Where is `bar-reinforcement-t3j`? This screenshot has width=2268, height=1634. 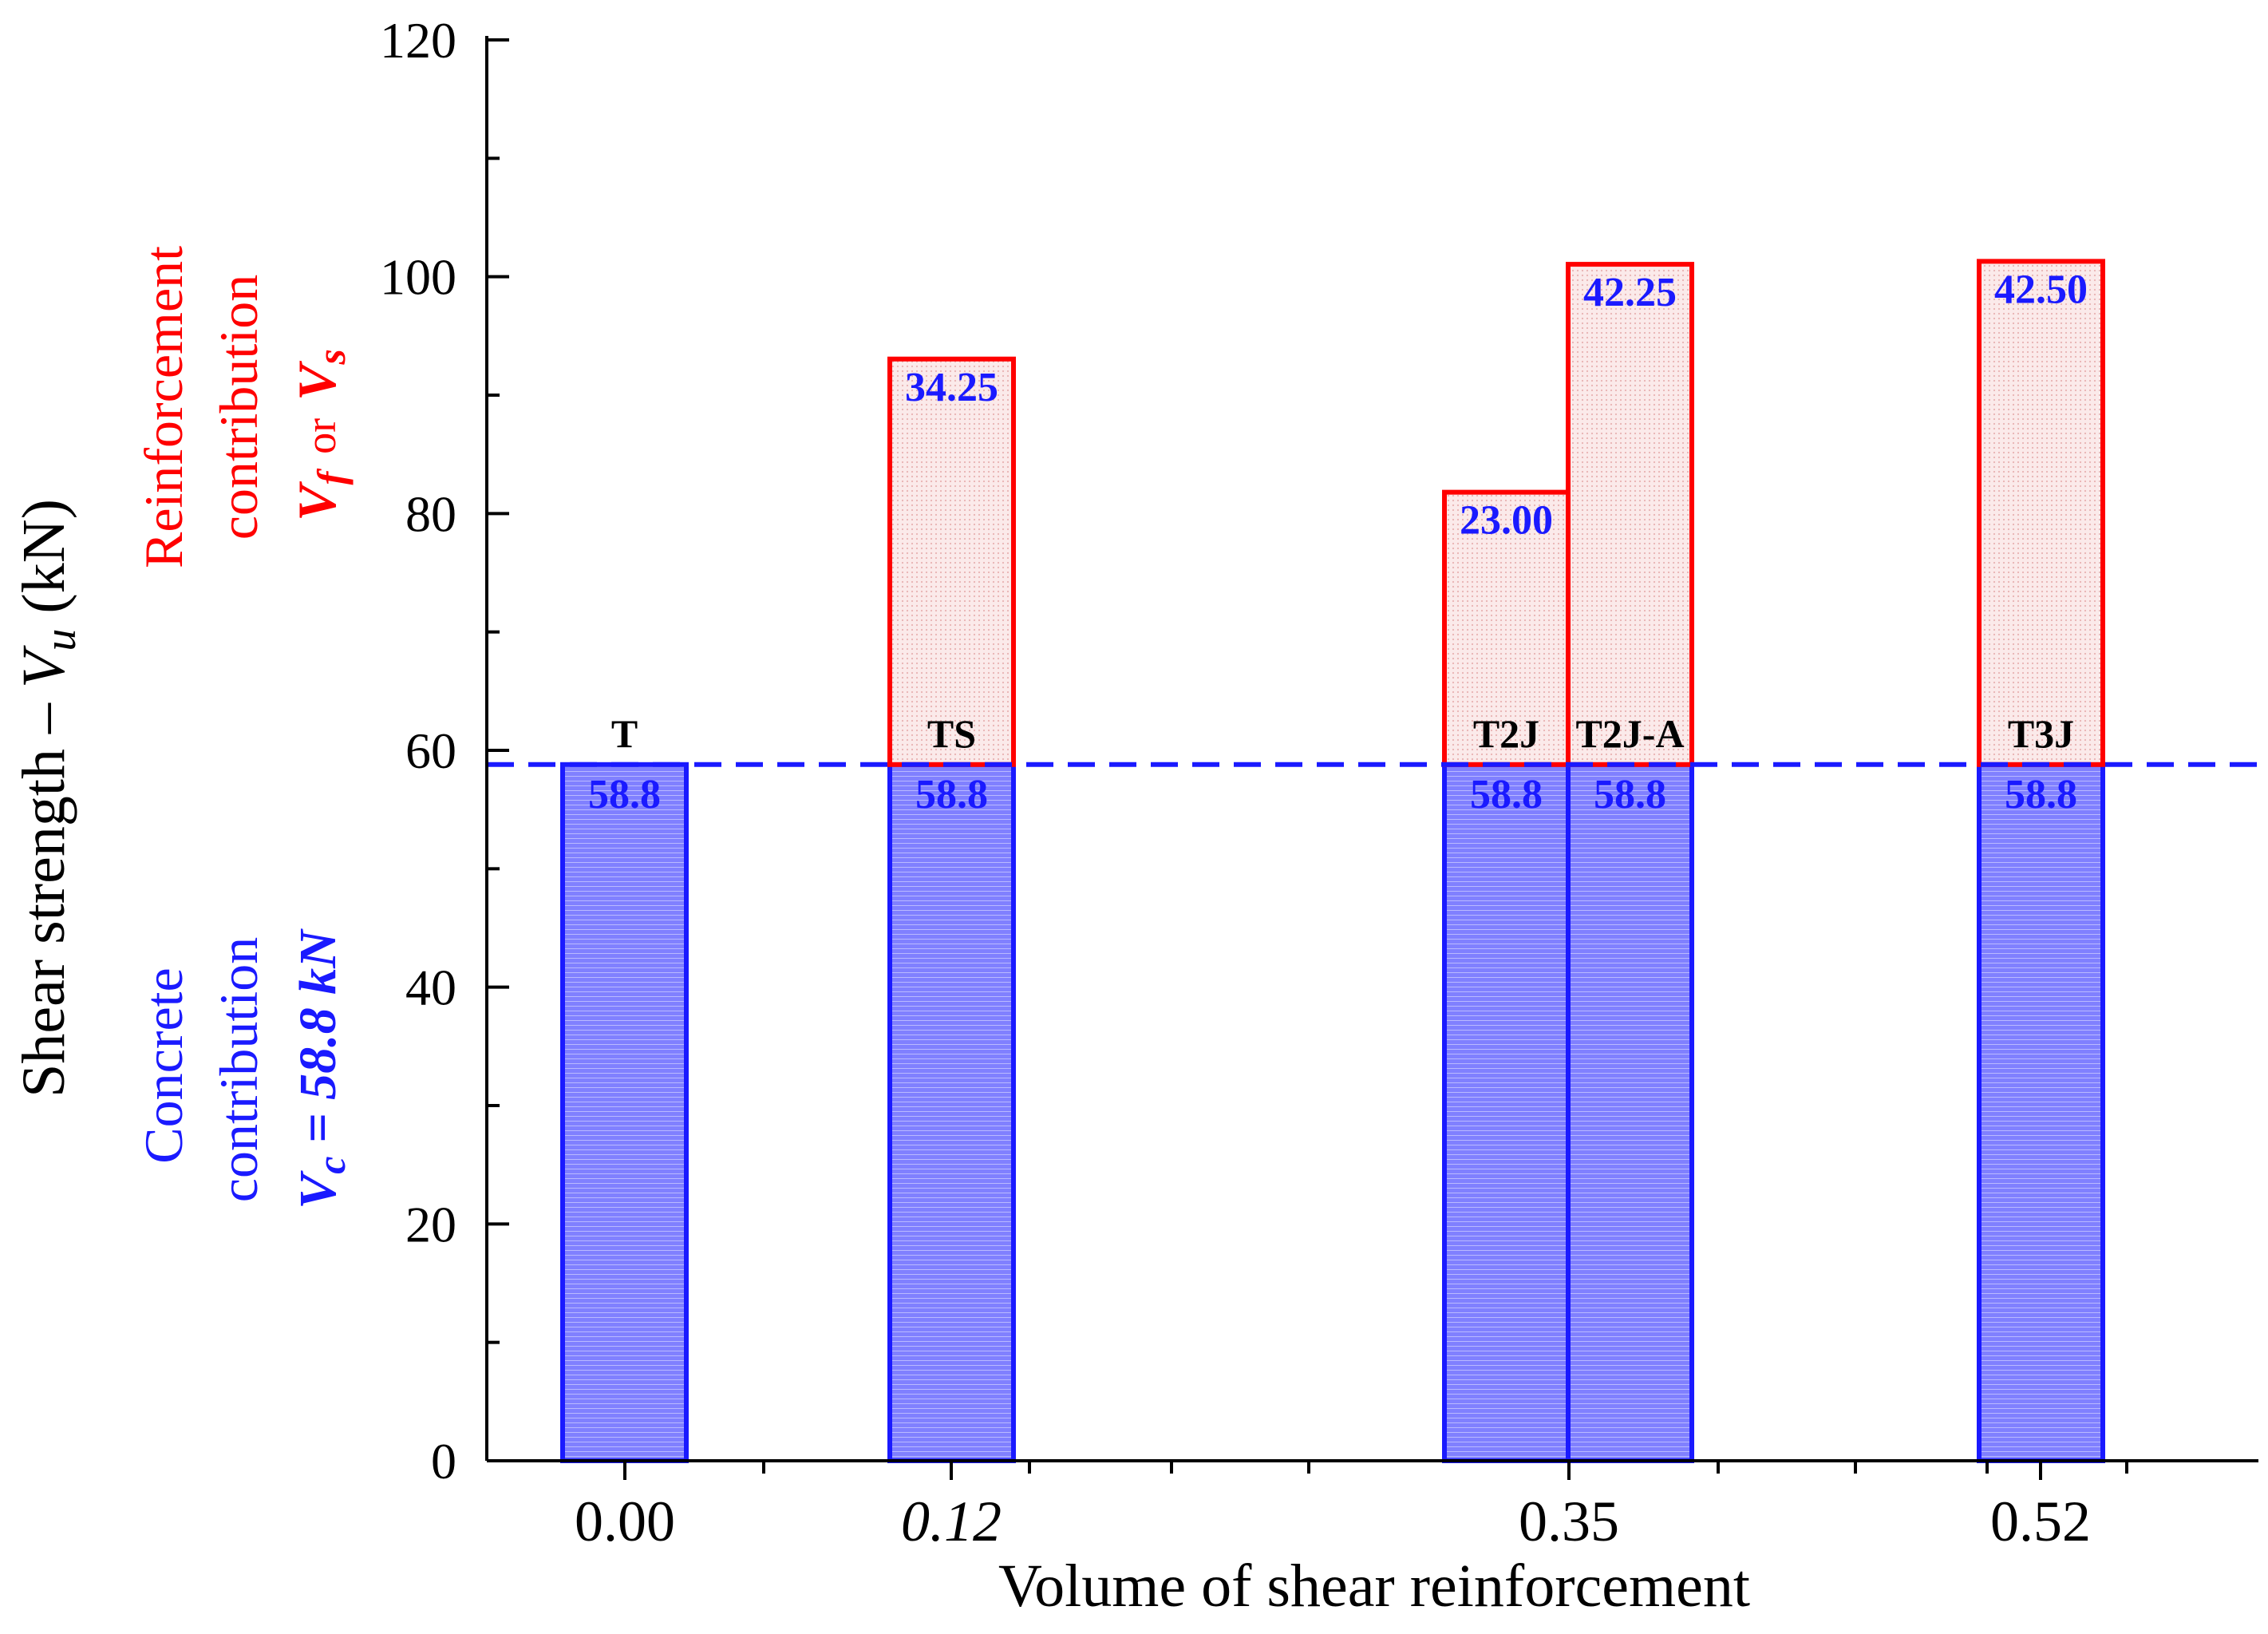
bar-reinforcement-t3j is located at coordinates (2041, 513).